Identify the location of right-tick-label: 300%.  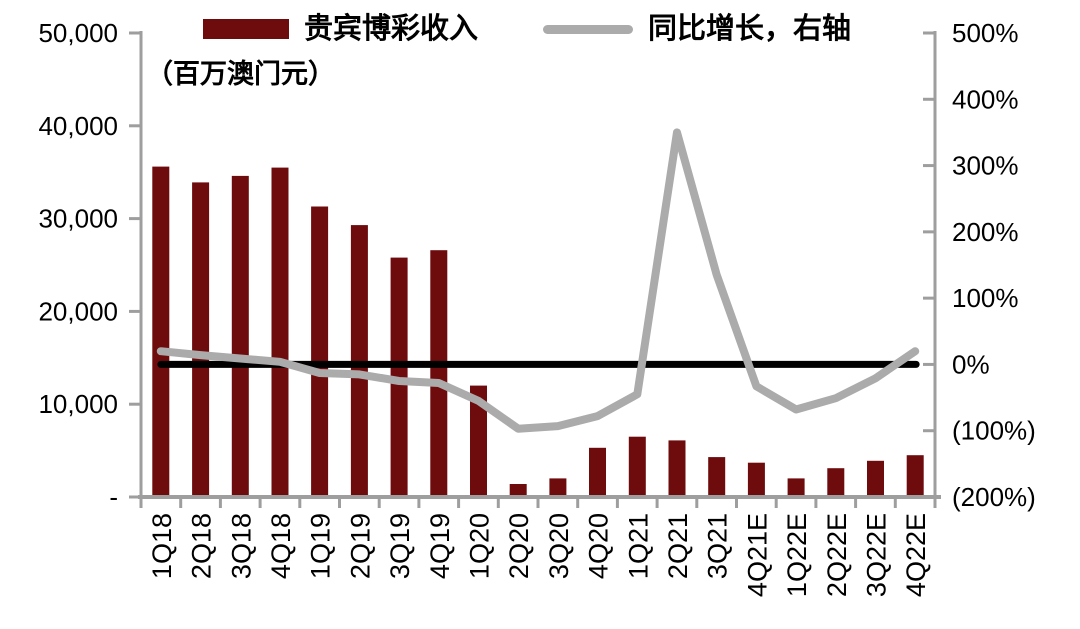
(985, 166).